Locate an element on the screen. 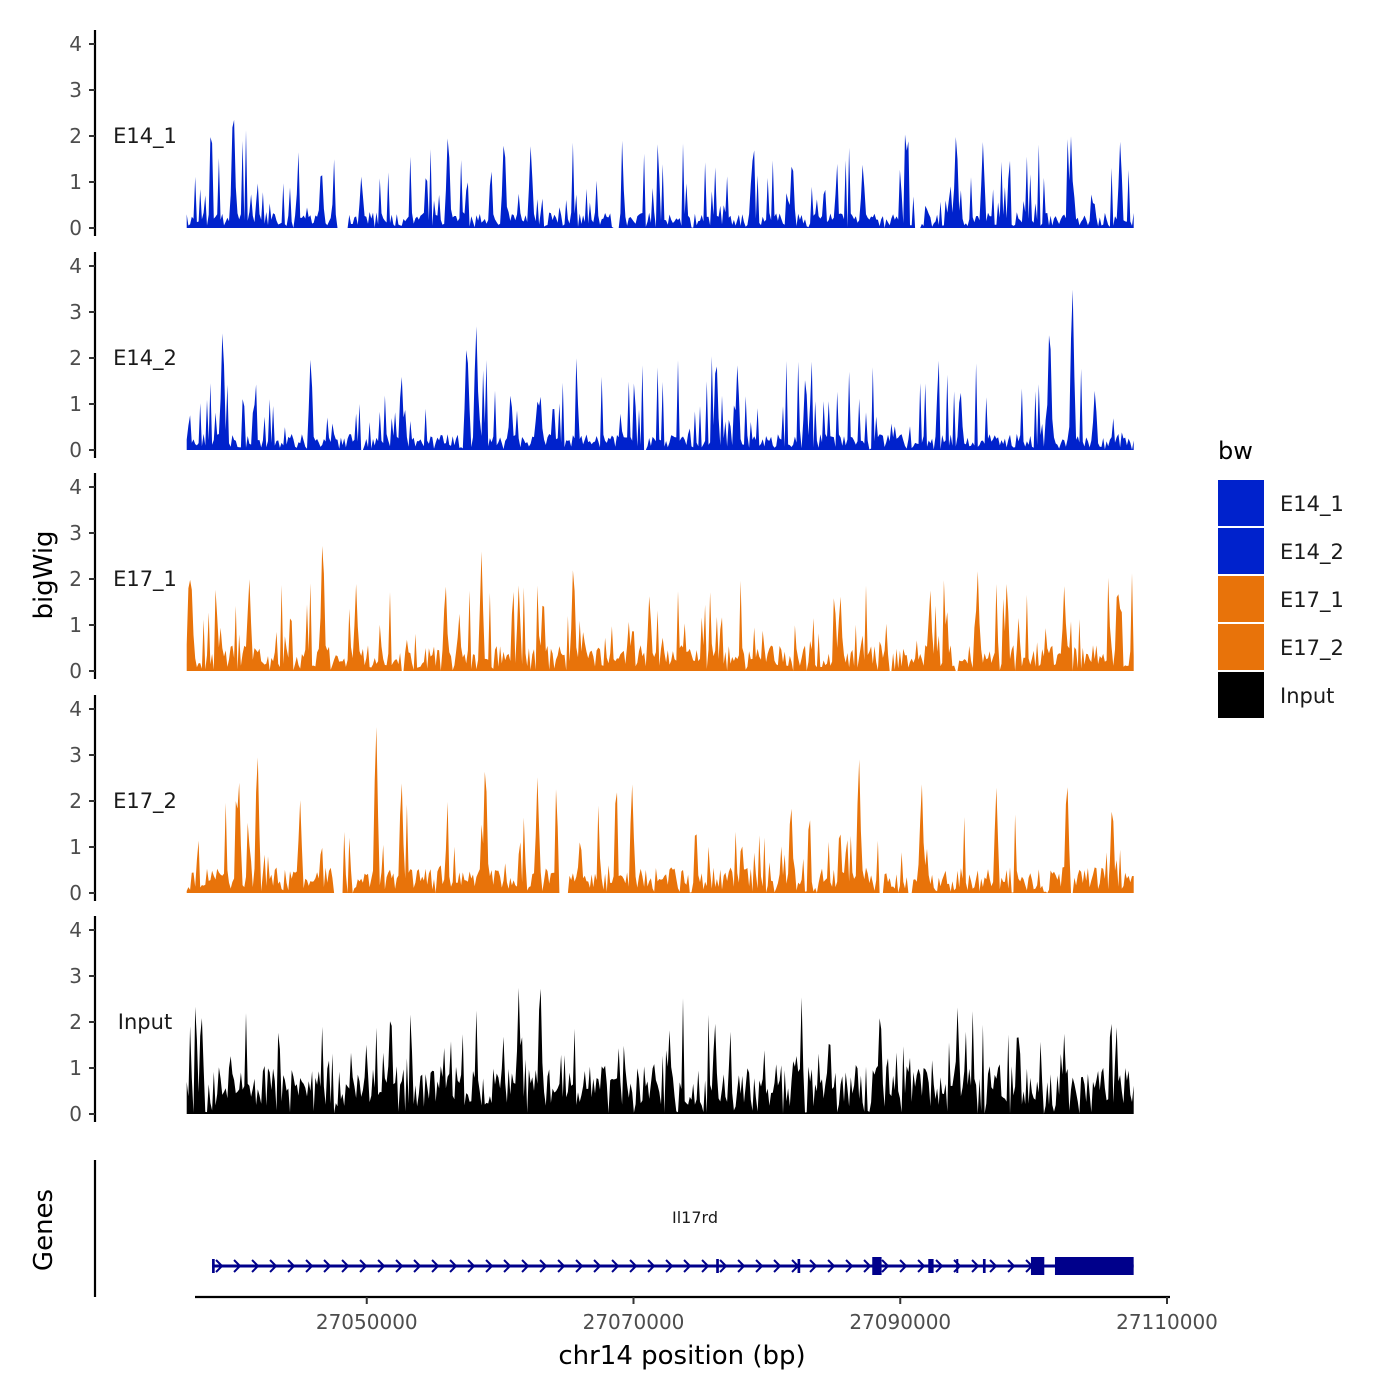 Image resolution: width=1400 pixels, height=1400 pixels. legend-label: Input is located at coordinates (1307, 696).